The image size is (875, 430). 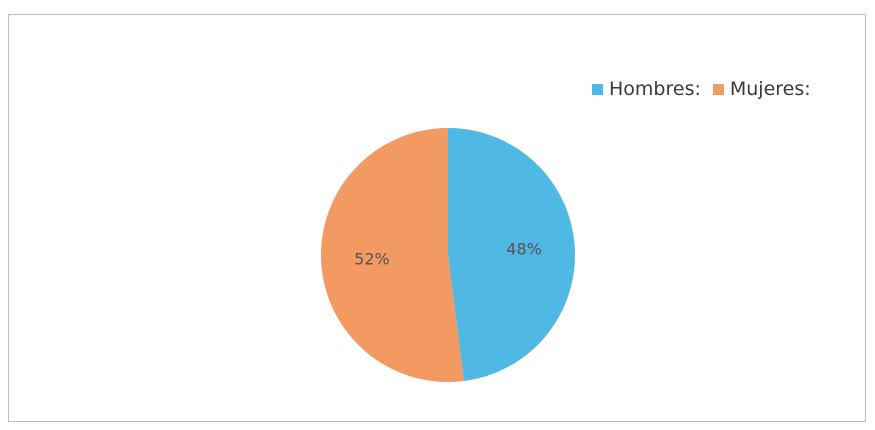 I want to click on chart-legend: Hombres: Mujeres:, so click(x=707, y=89).